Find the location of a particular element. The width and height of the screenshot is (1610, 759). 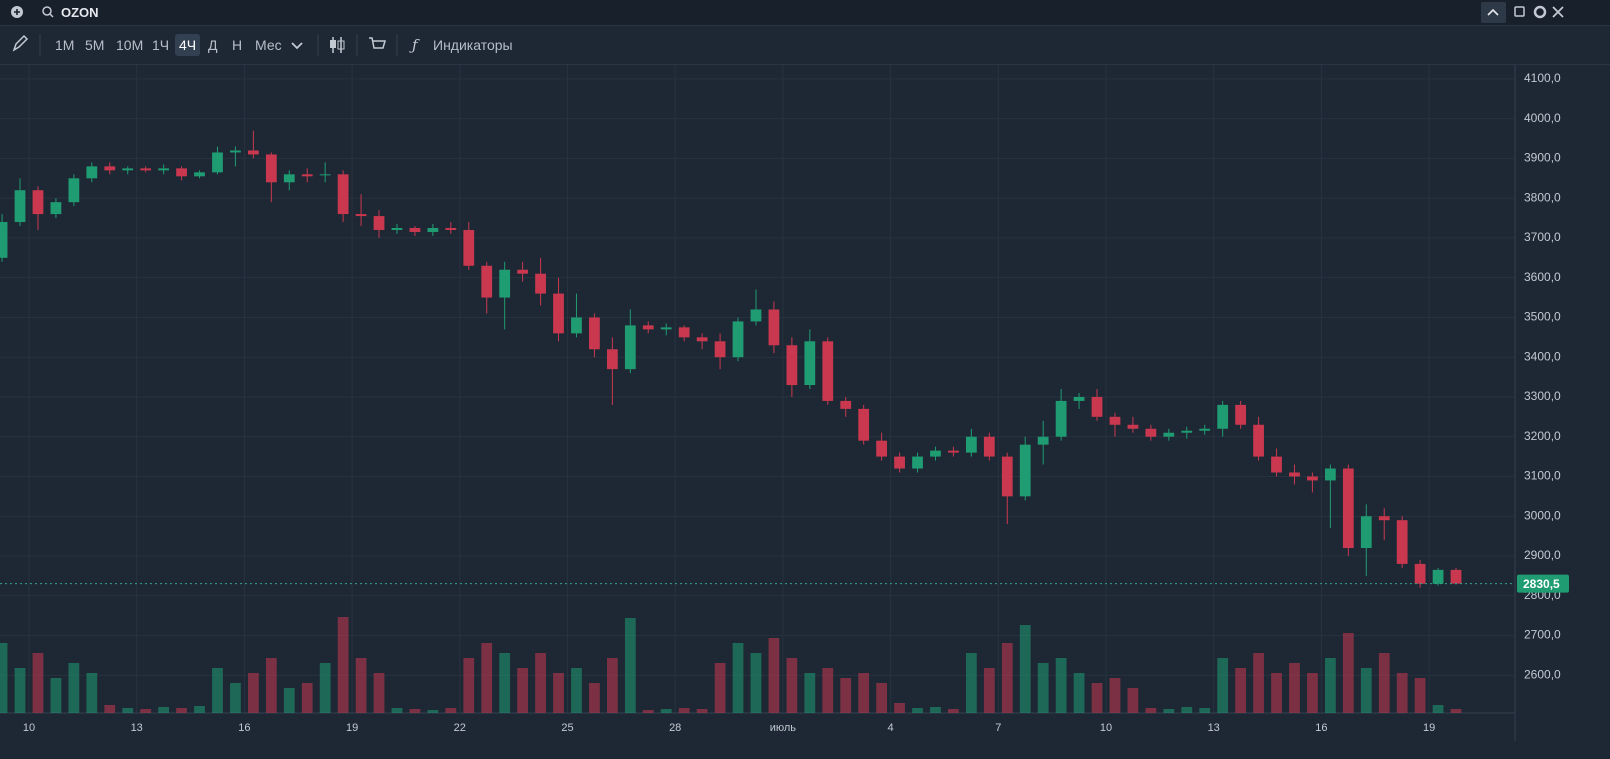

close-button is located at coordinates (1558, 12).